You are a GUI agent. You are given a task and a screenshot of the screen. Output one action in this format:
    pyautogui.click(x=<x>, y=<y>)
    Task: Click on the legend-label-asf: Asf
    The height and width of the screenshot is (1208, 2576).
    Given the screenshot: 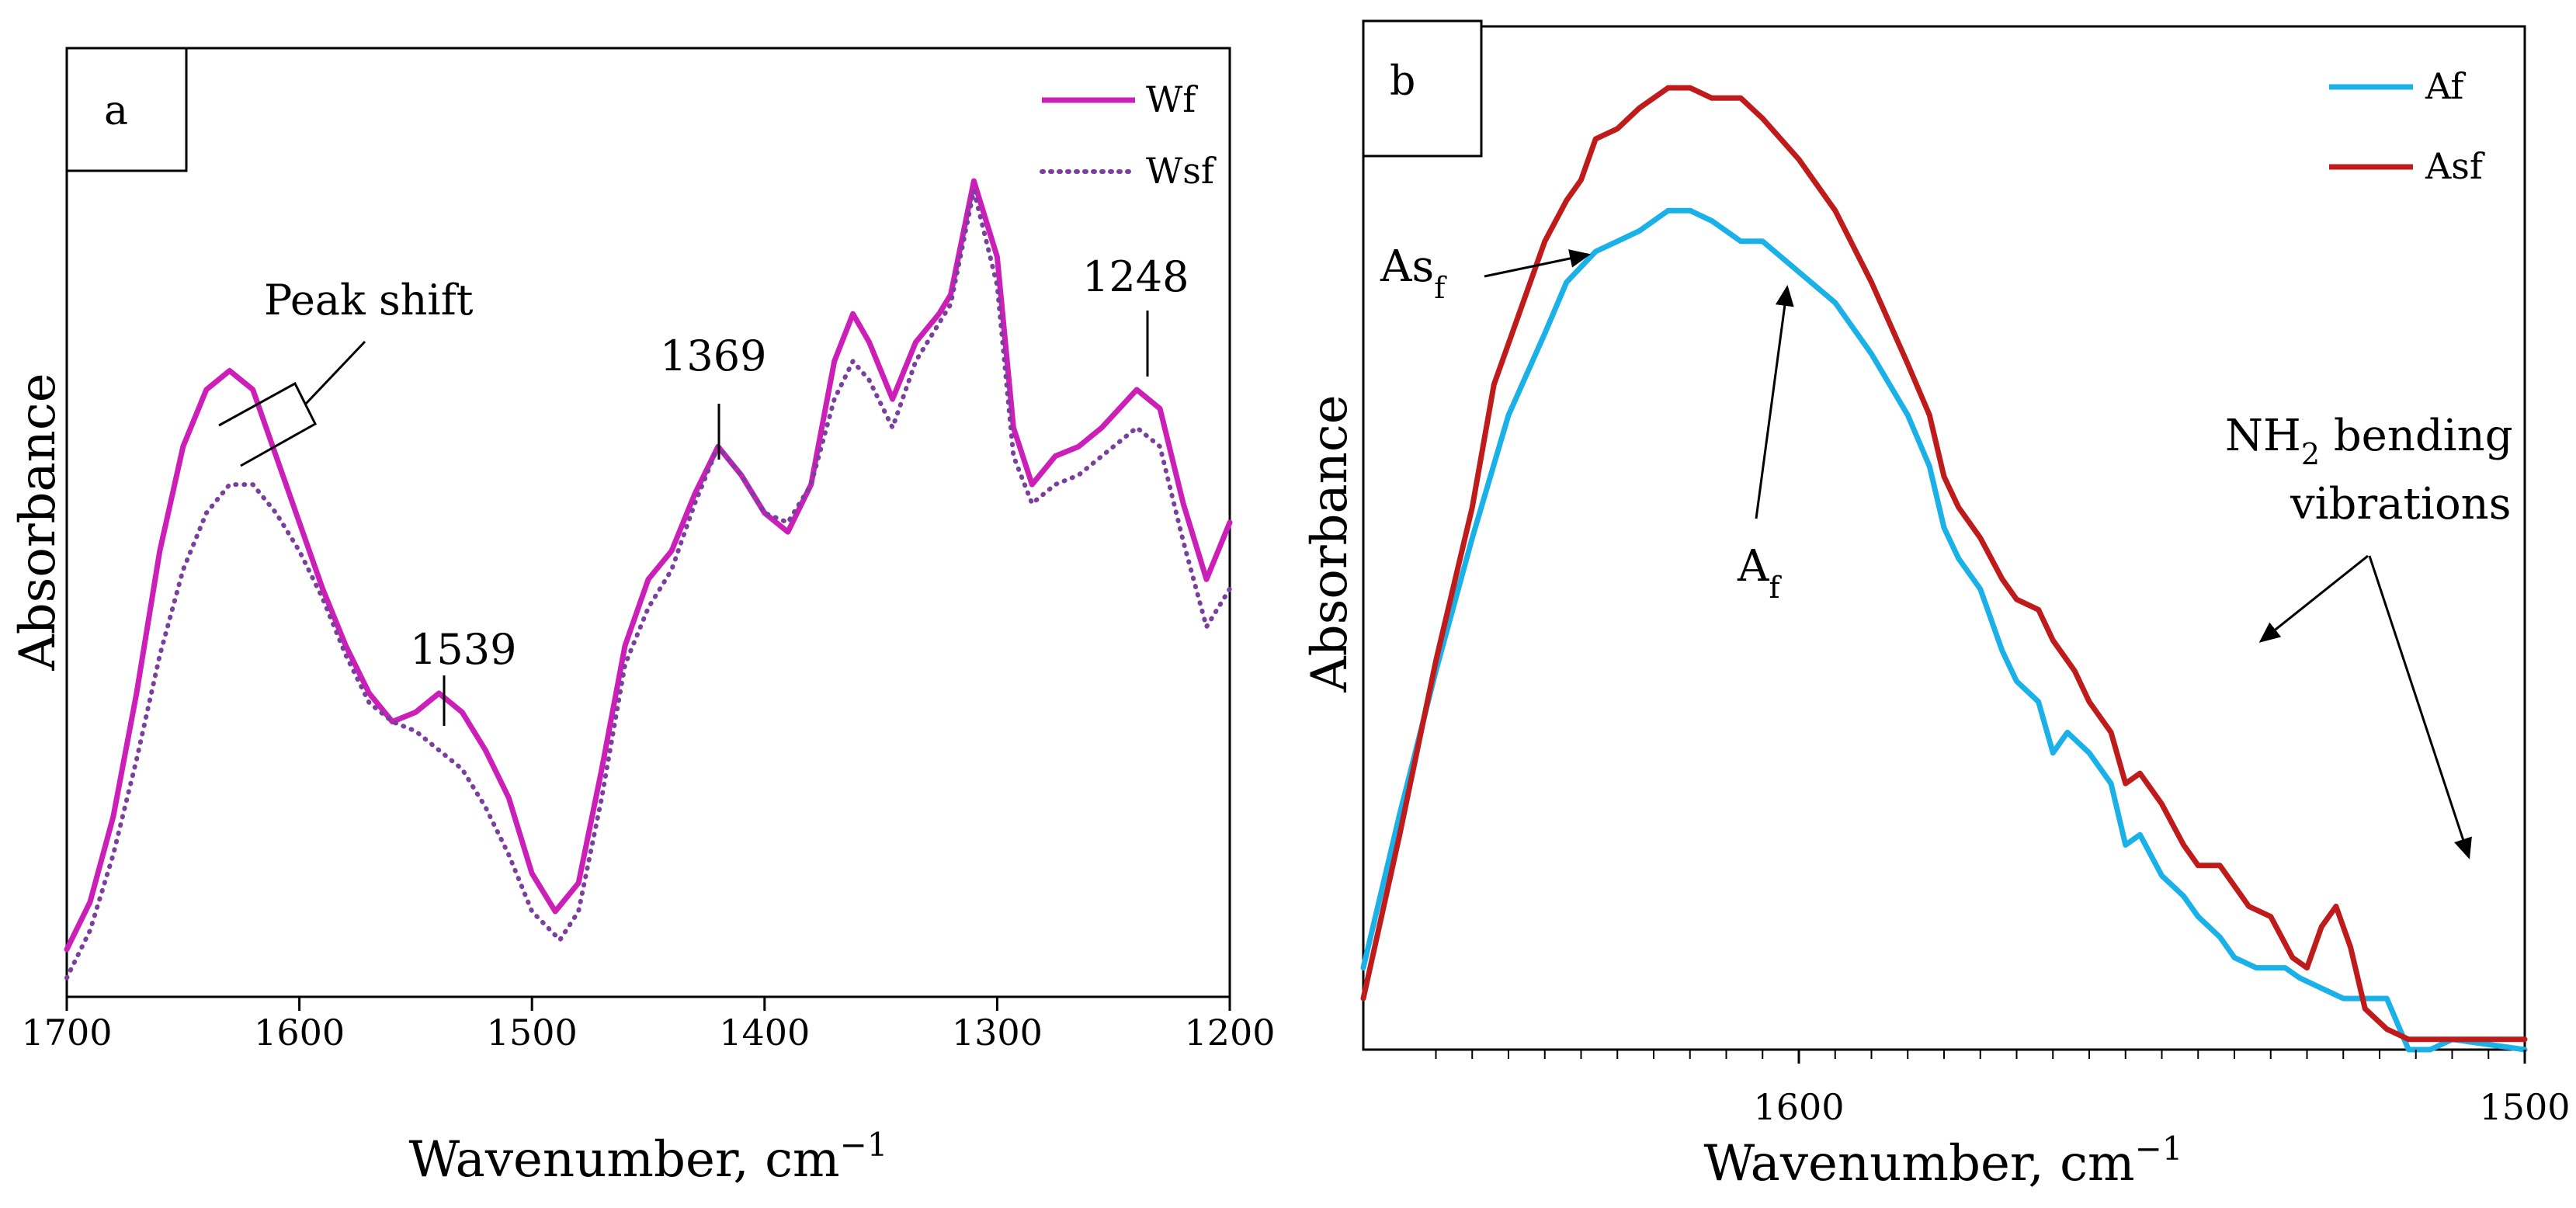 What is the action you would take?
    pyautogui.click(x=2455, y=166)
    